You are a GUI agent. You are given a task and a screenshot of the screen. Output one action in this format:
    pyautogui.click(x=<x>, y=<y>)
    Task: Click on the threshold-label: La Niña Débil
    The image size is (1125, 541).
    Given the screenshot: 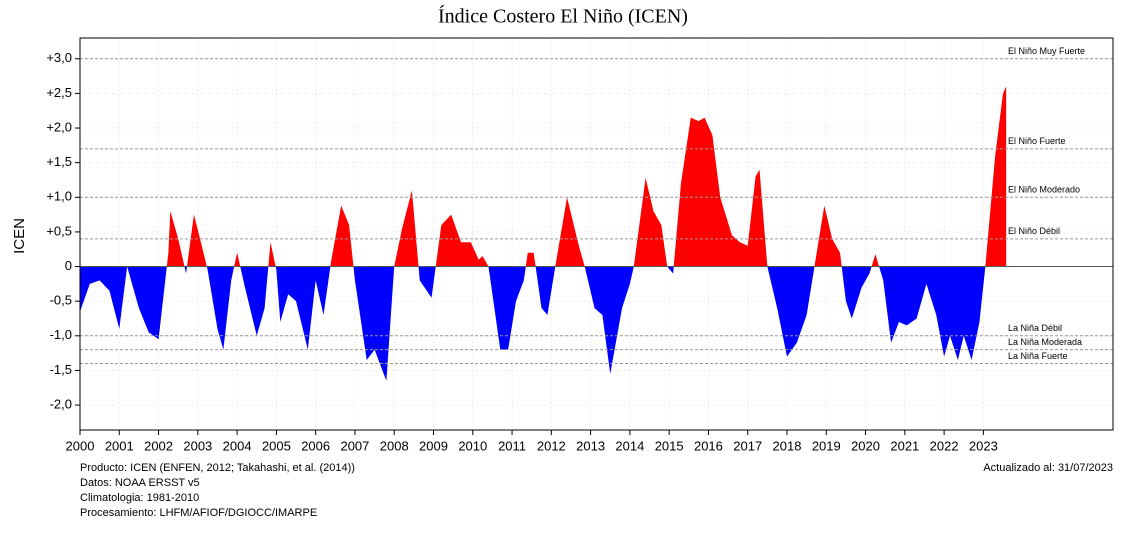 What is the action you would take?
    pyautogui.click(x=1035, y=328)
    